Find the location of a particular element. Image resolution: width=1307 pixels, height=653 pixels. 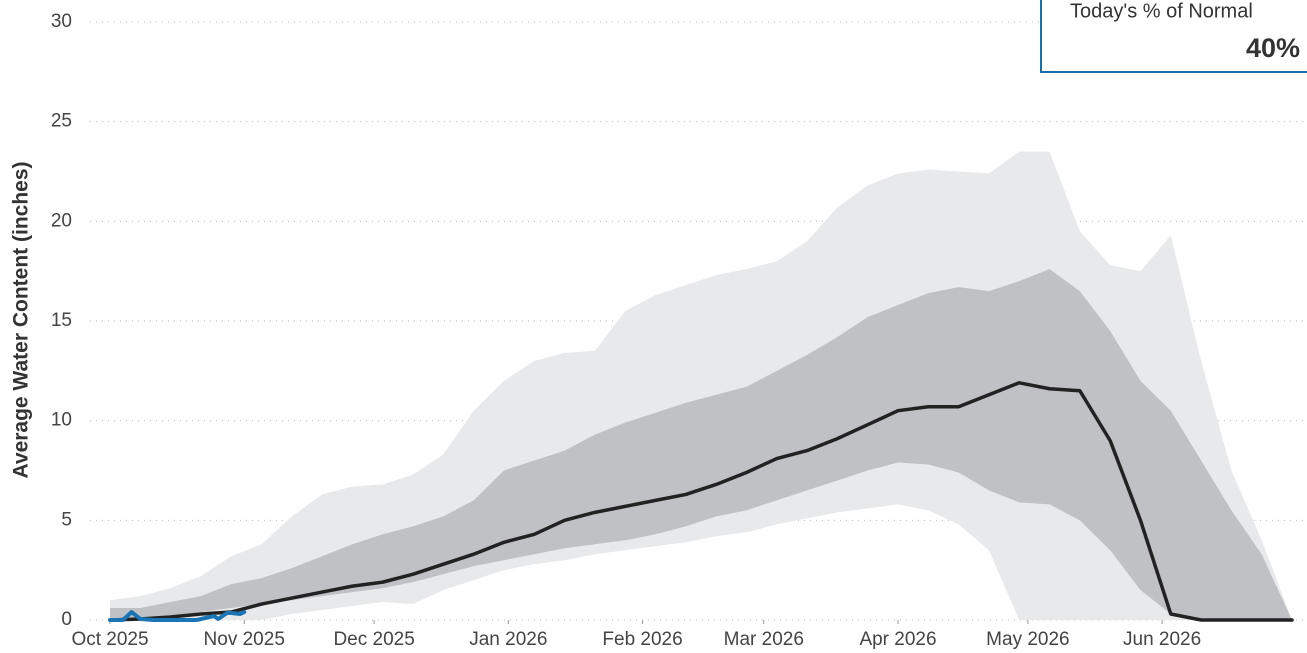

x-tick-label: Feb 2026 is located at coordinates (642, 639).